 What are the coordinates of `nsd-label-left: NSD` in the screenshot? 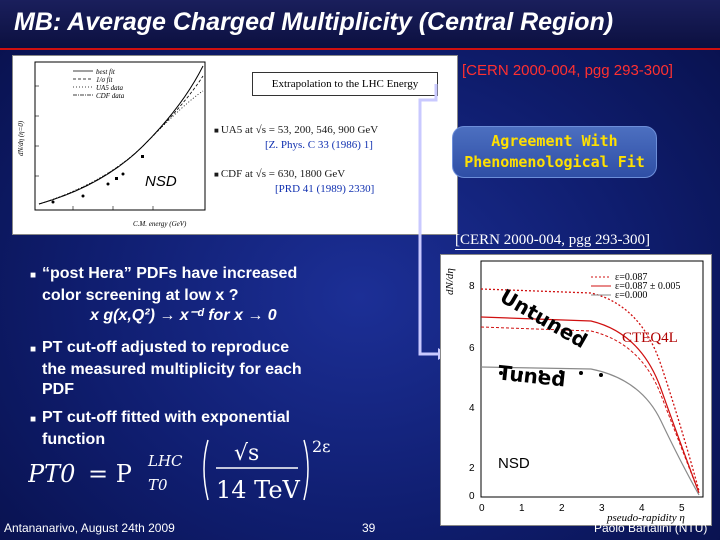 It's located at (161, 181).